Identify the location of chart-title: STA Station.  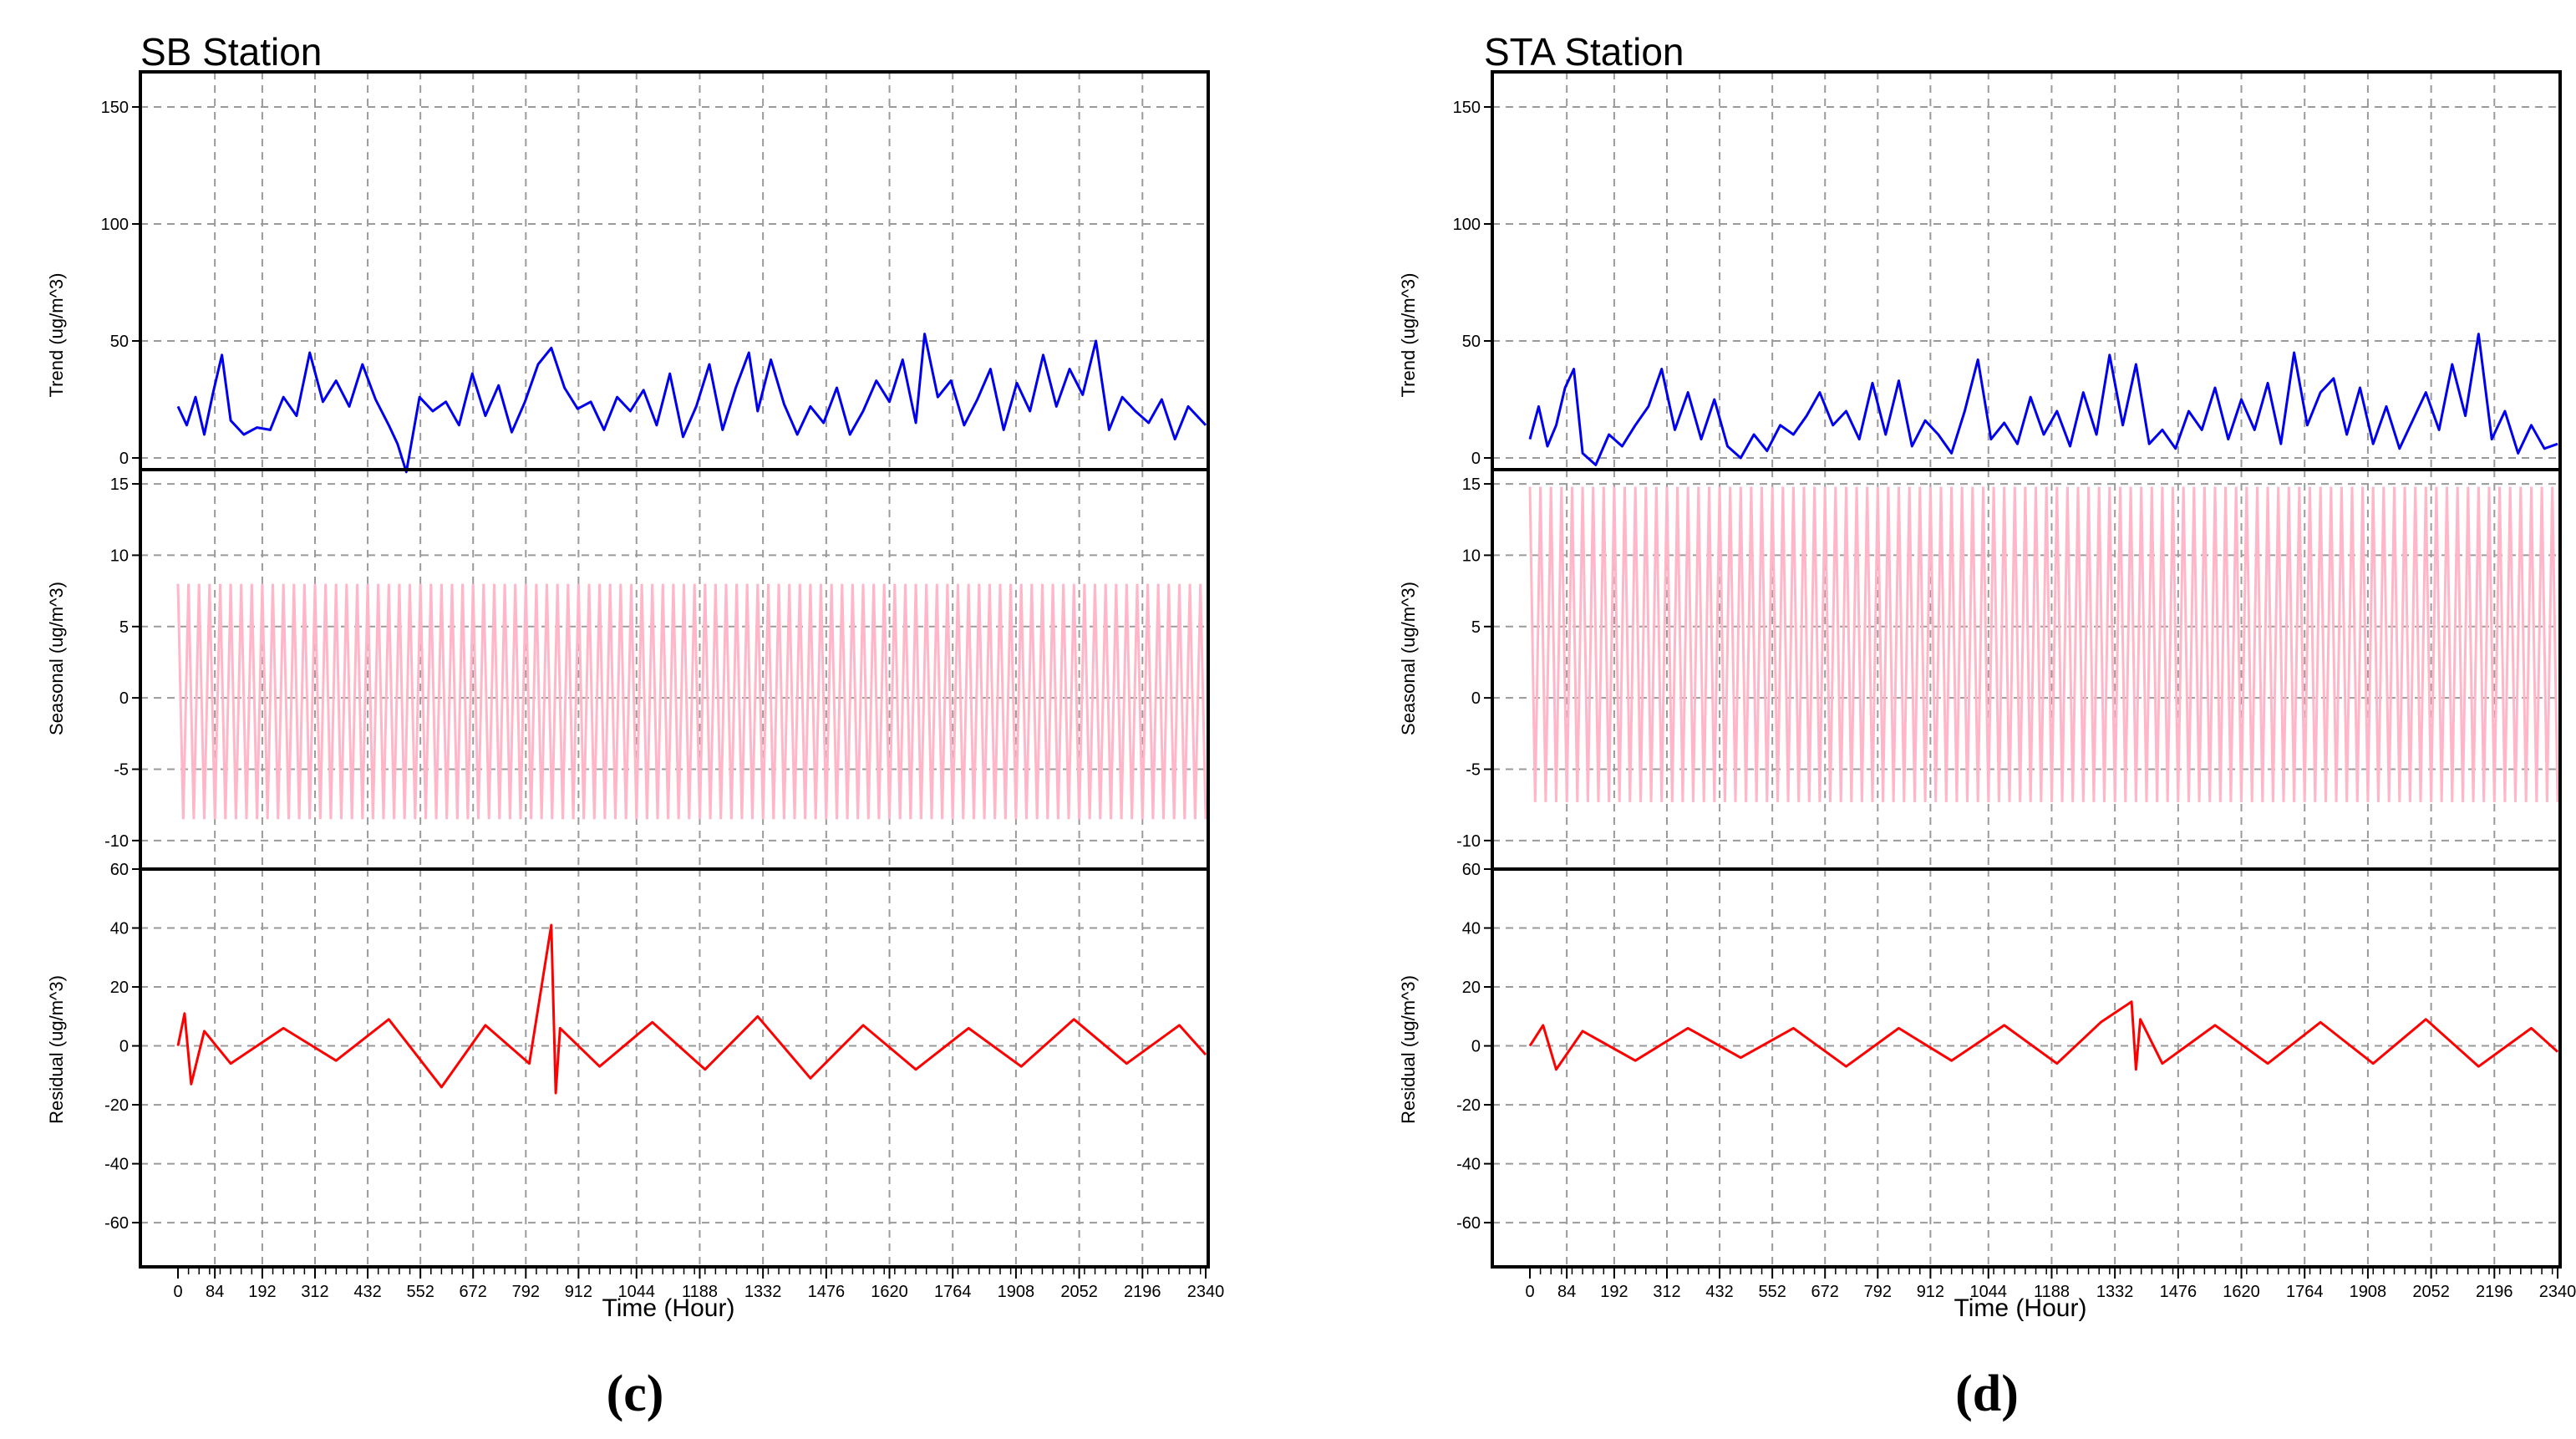
(1584, 52).